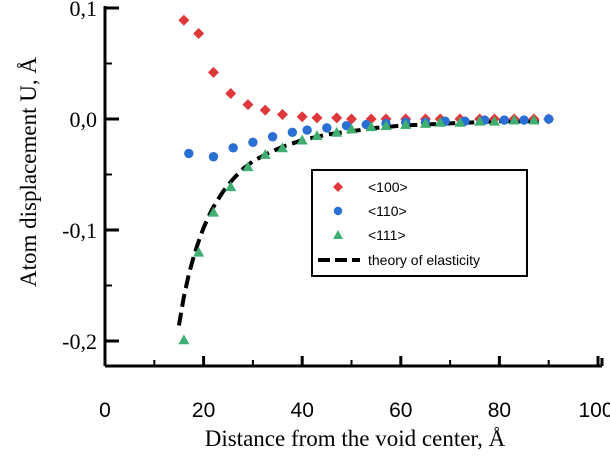  I want to click on x-tick-label: 0, so click(105, 410).